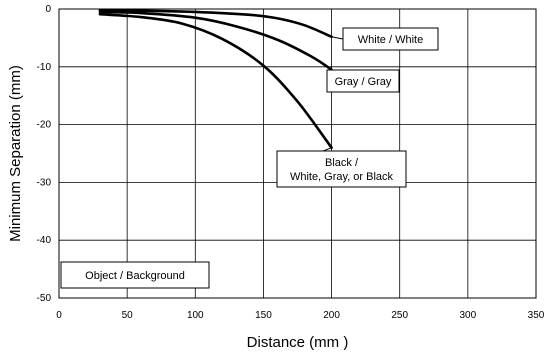 The image size is (547, 358). Describe the element at coordinates (44, 125) in the screenshot. I see `y-tick-label: -20` at that location.